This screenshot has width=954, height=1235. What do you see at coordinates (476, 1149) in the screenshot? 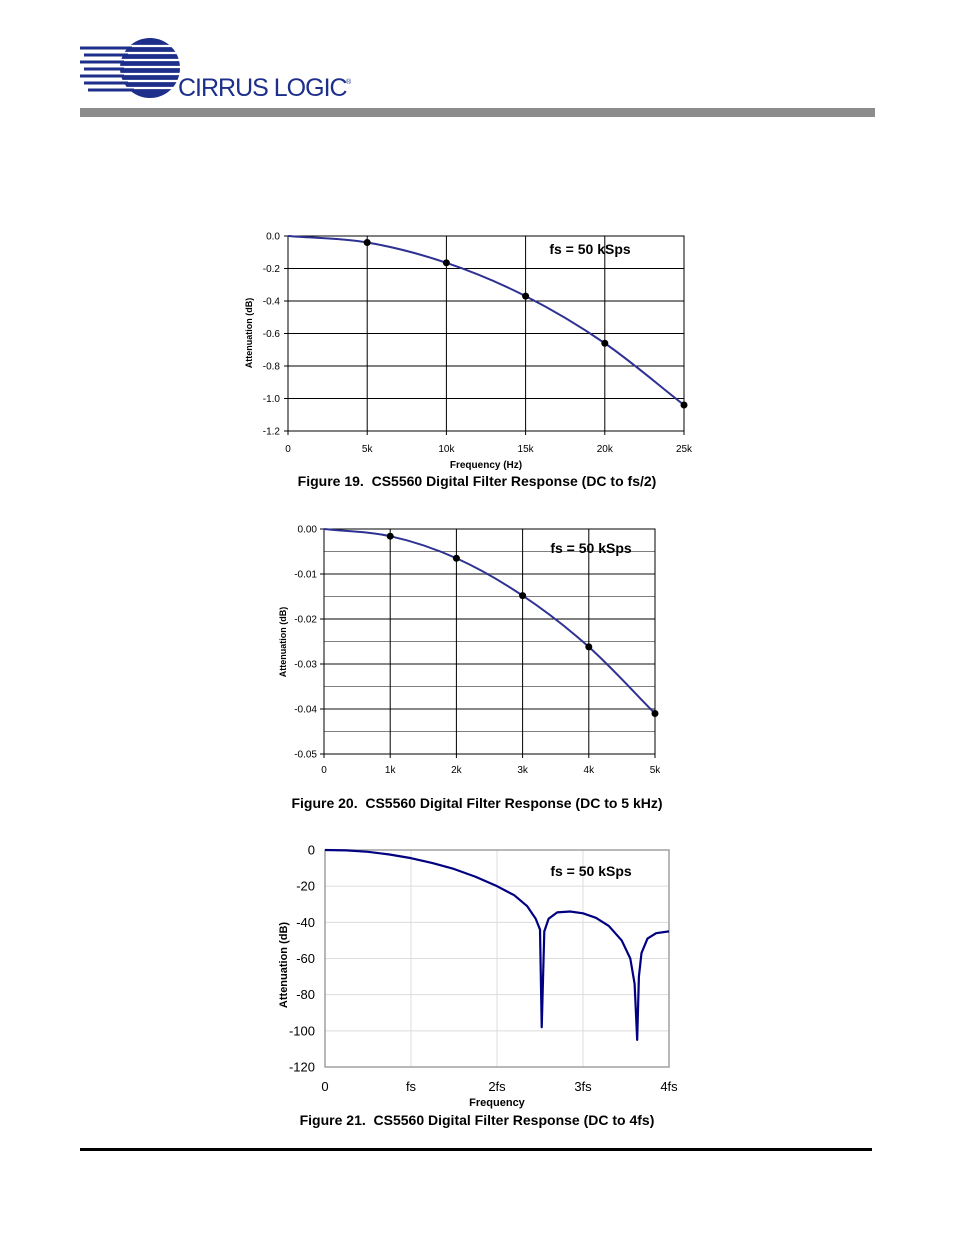
I see `footer-rule` at bounding box center [476, 1149].